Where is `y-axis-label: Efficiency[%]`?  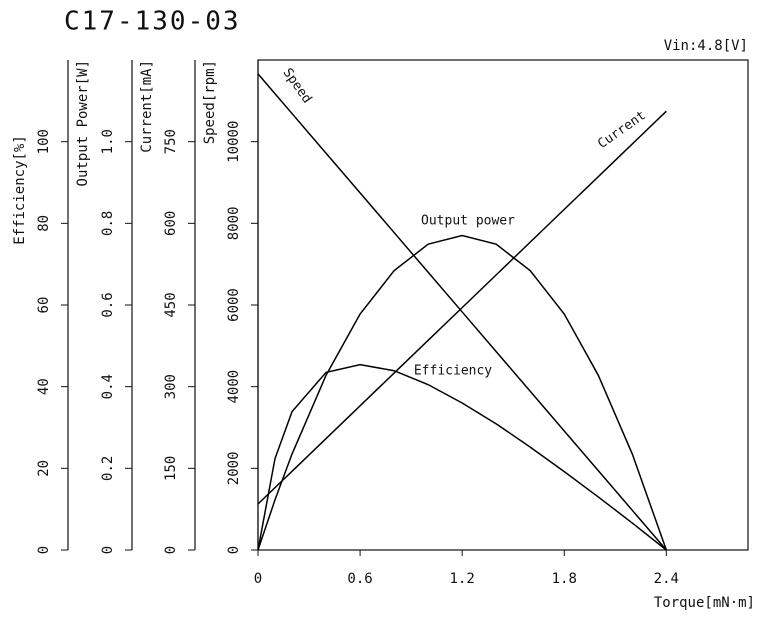
y-axis-label: Efficiency[%] is located at coordinates (20, 190).